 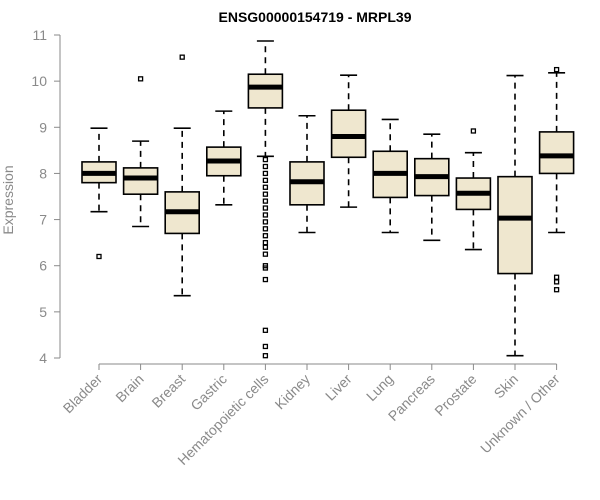 What do you see at coordinates (43, 127) in the screenshot?
I see `y-tick-label: 9` at bounding box center [43, 127].